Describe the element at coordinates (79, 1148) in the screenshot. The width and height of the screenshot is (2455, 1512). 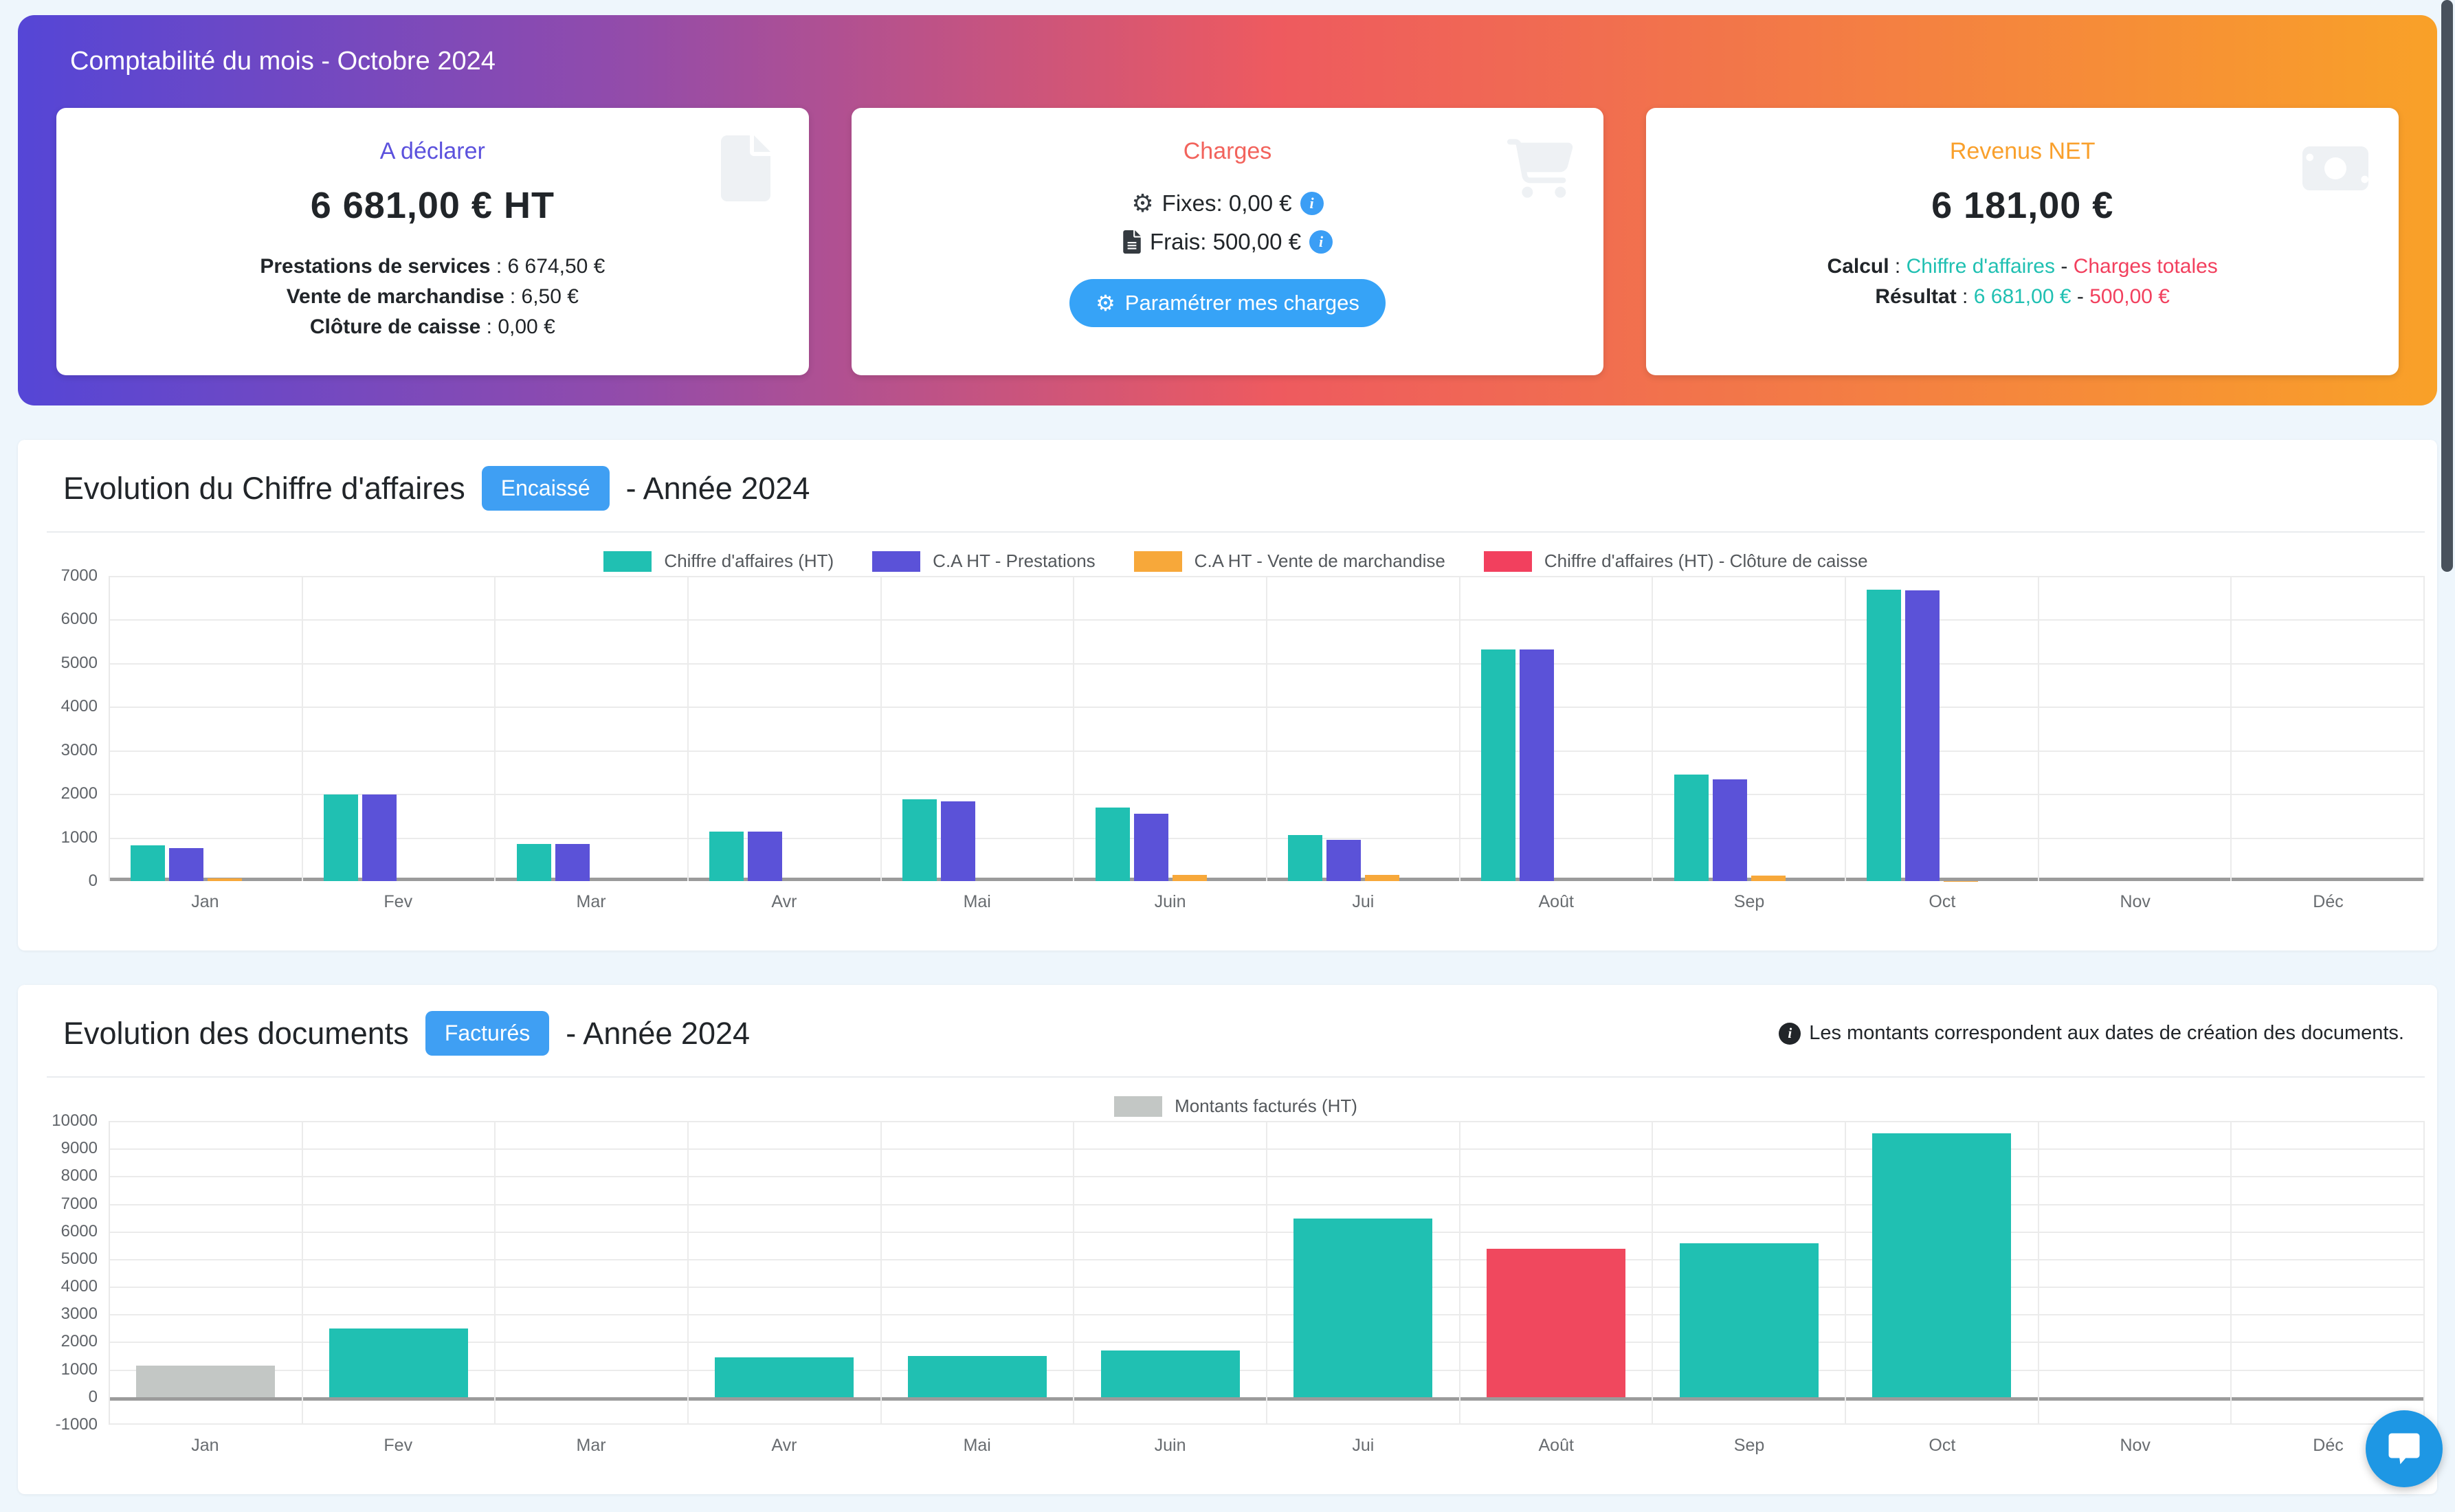
I see `y-tick-label: 9000` at that location.